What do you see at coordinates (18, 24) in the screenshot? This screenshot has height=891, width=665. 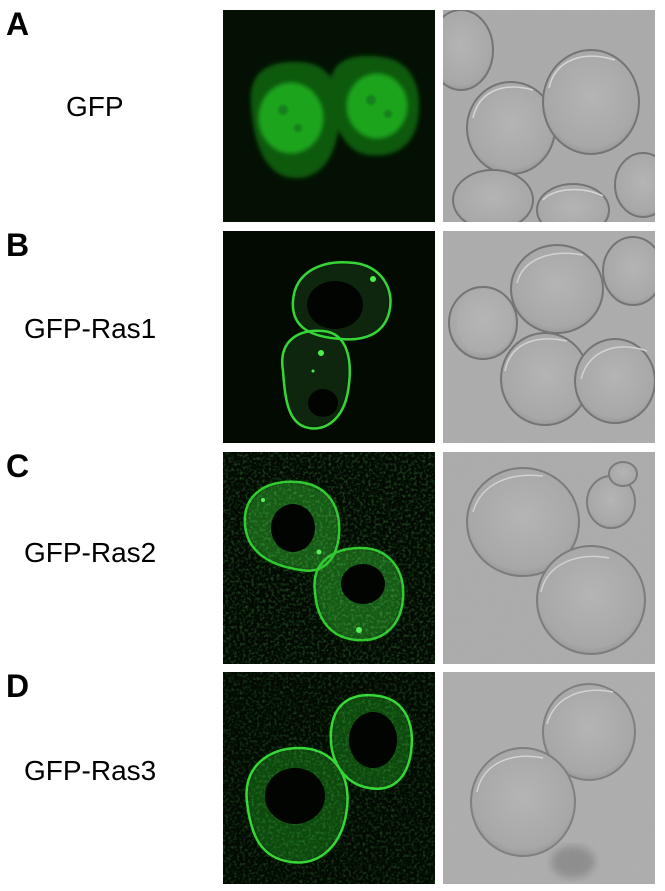 I see `panel-letter: A` at bounding box center [18, 24].